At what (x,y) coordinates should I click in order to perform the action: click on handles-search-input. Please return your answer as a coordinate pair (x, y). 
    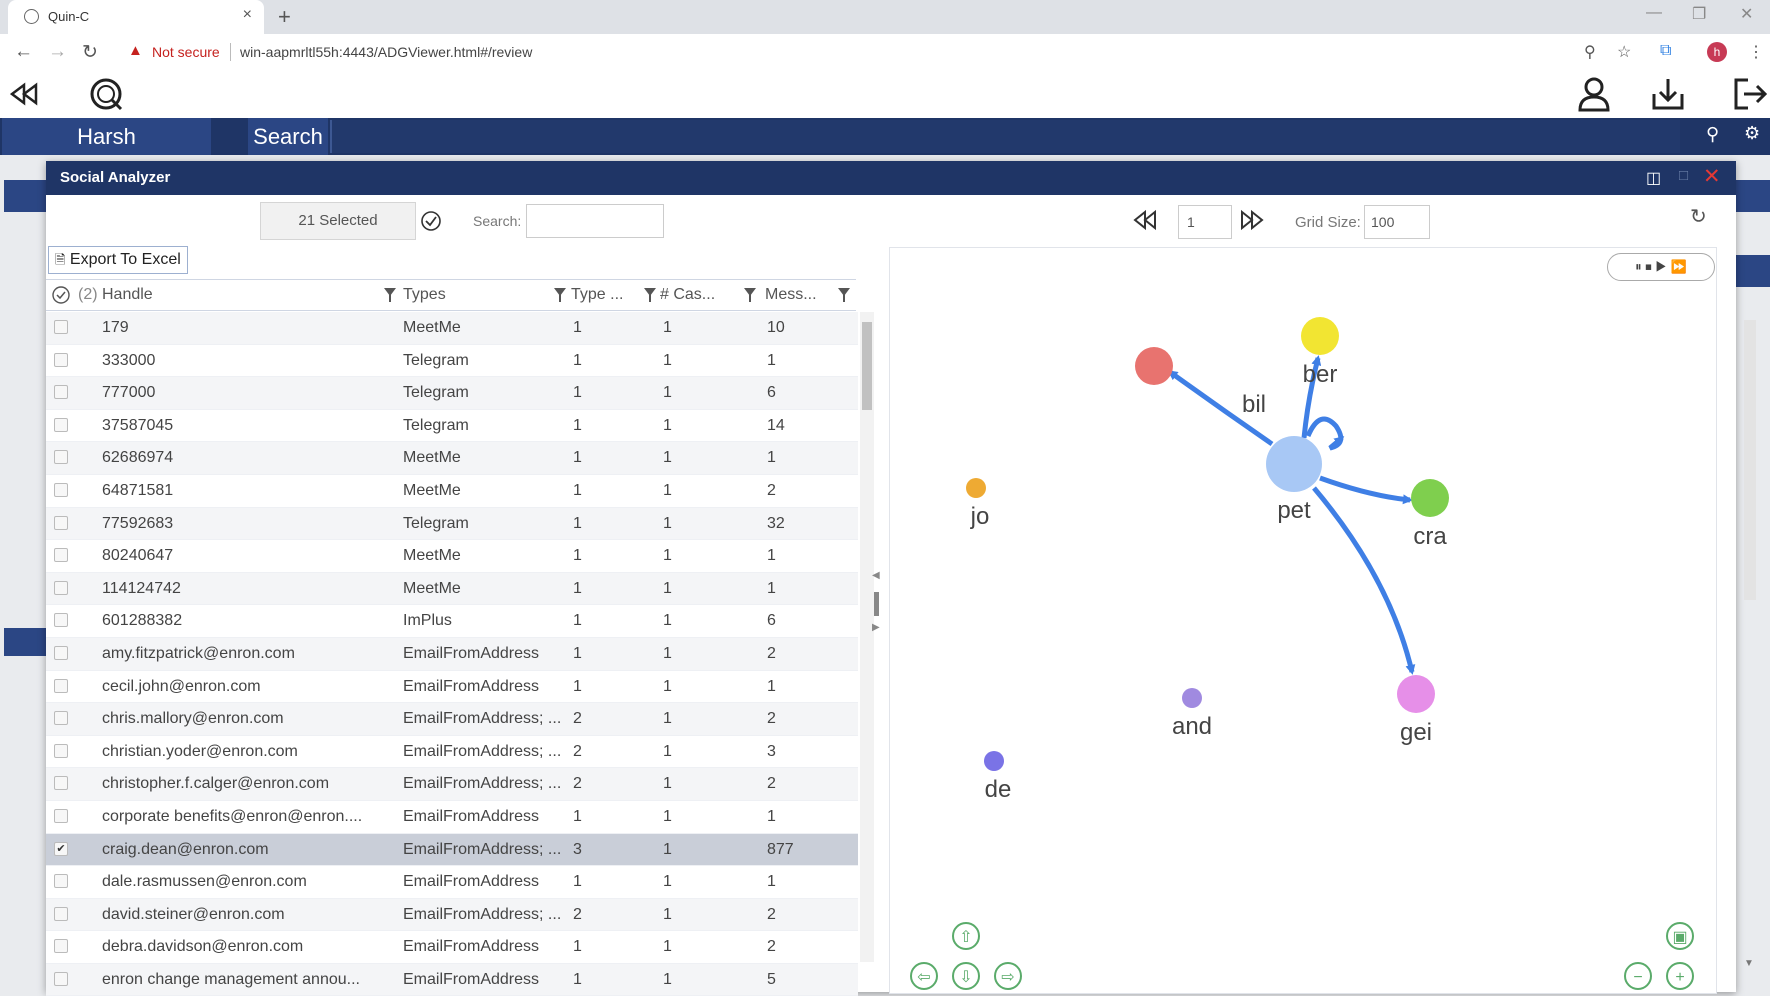
    Looking at the image, I should click on (595, 221).